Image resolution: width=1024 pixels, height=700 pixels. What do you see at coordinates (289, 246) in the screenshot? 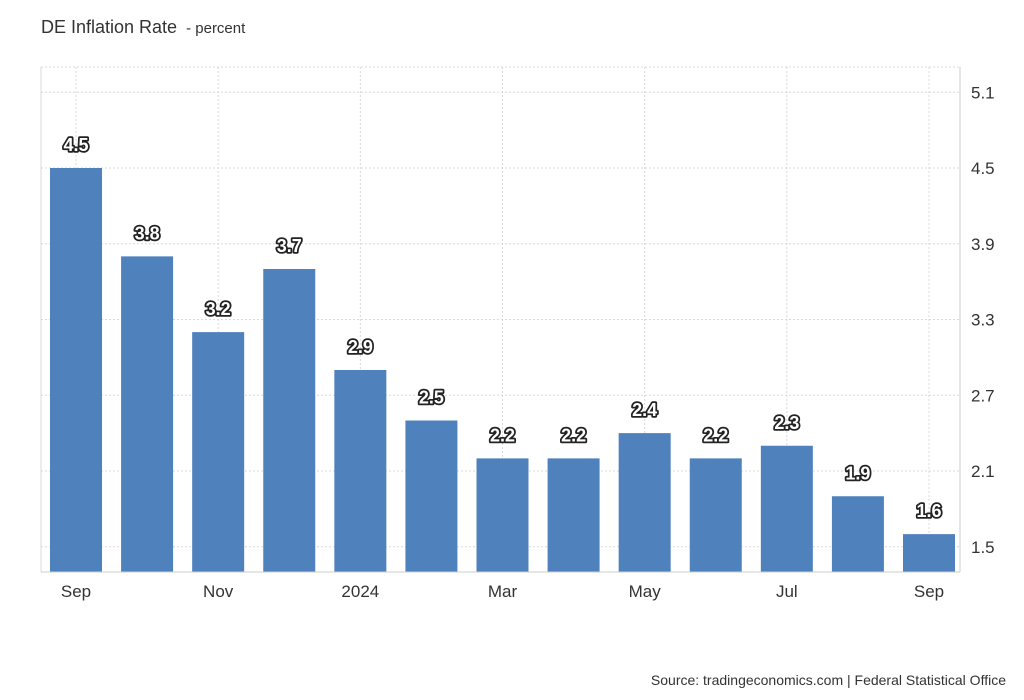
I see `bar-value-label: 3.7` at bounding box center [289, 246].